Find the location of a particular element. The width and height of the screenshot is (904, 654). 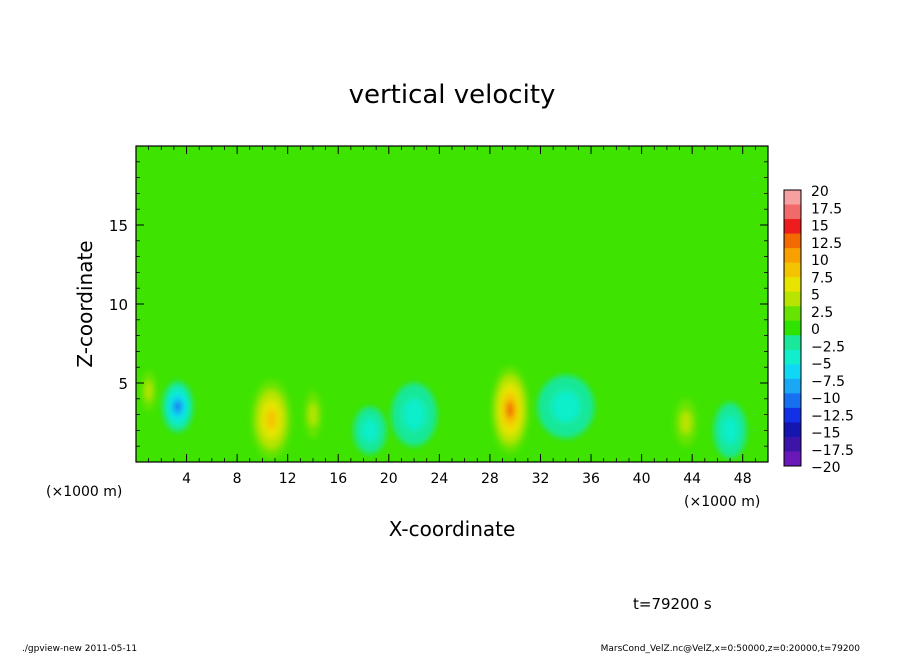

colorbar-label: −7.5 is located at coordinates (828, 382).